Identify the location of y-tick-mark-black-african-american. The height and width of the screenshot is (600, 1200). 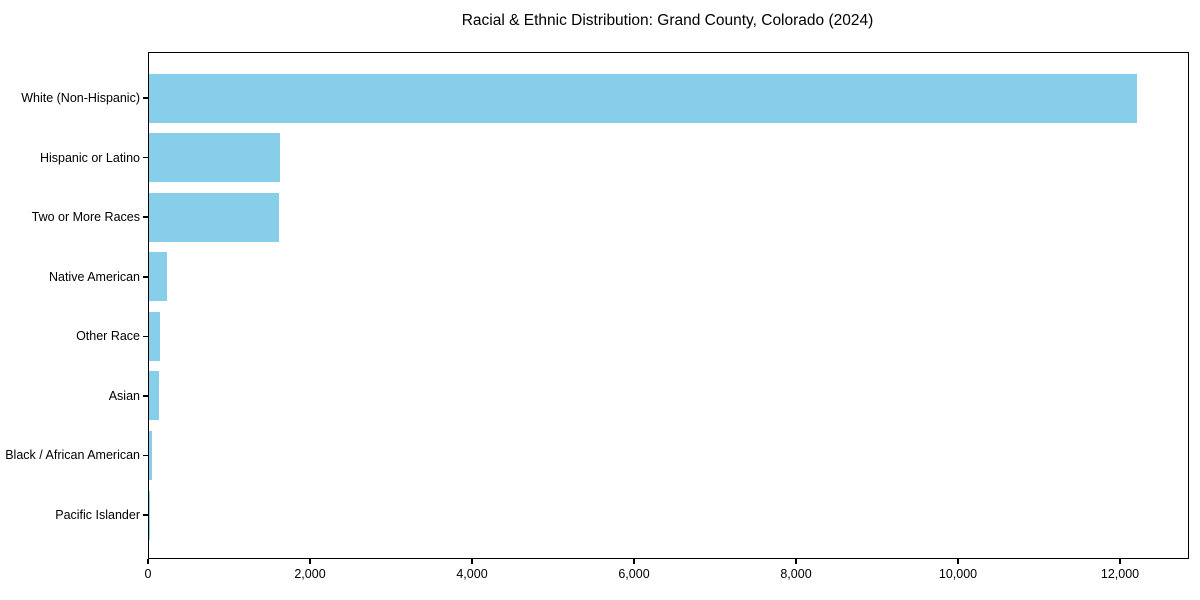
(145, 455).